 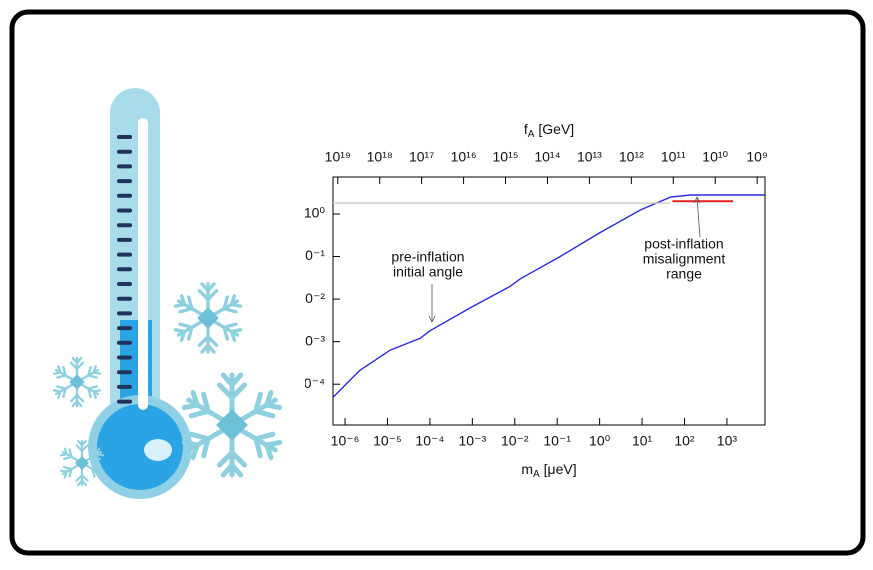 I want to click on x2-tick-label: 10¹³, so click(x=589, y=157).